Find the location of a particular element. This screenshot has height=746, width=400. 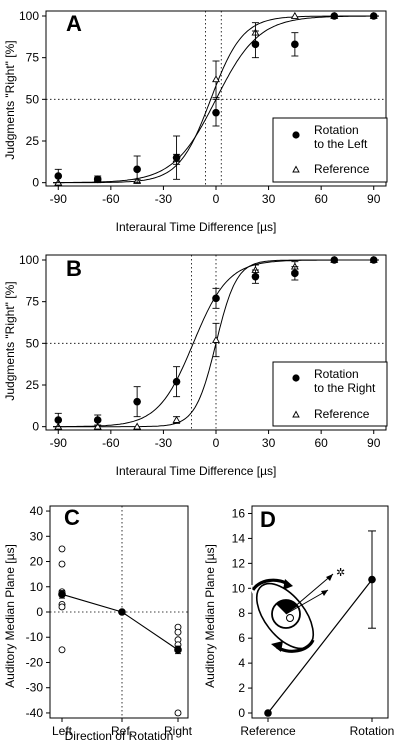

panel-d-x-tick-label: Rotation is located at coordinates (372, 731).